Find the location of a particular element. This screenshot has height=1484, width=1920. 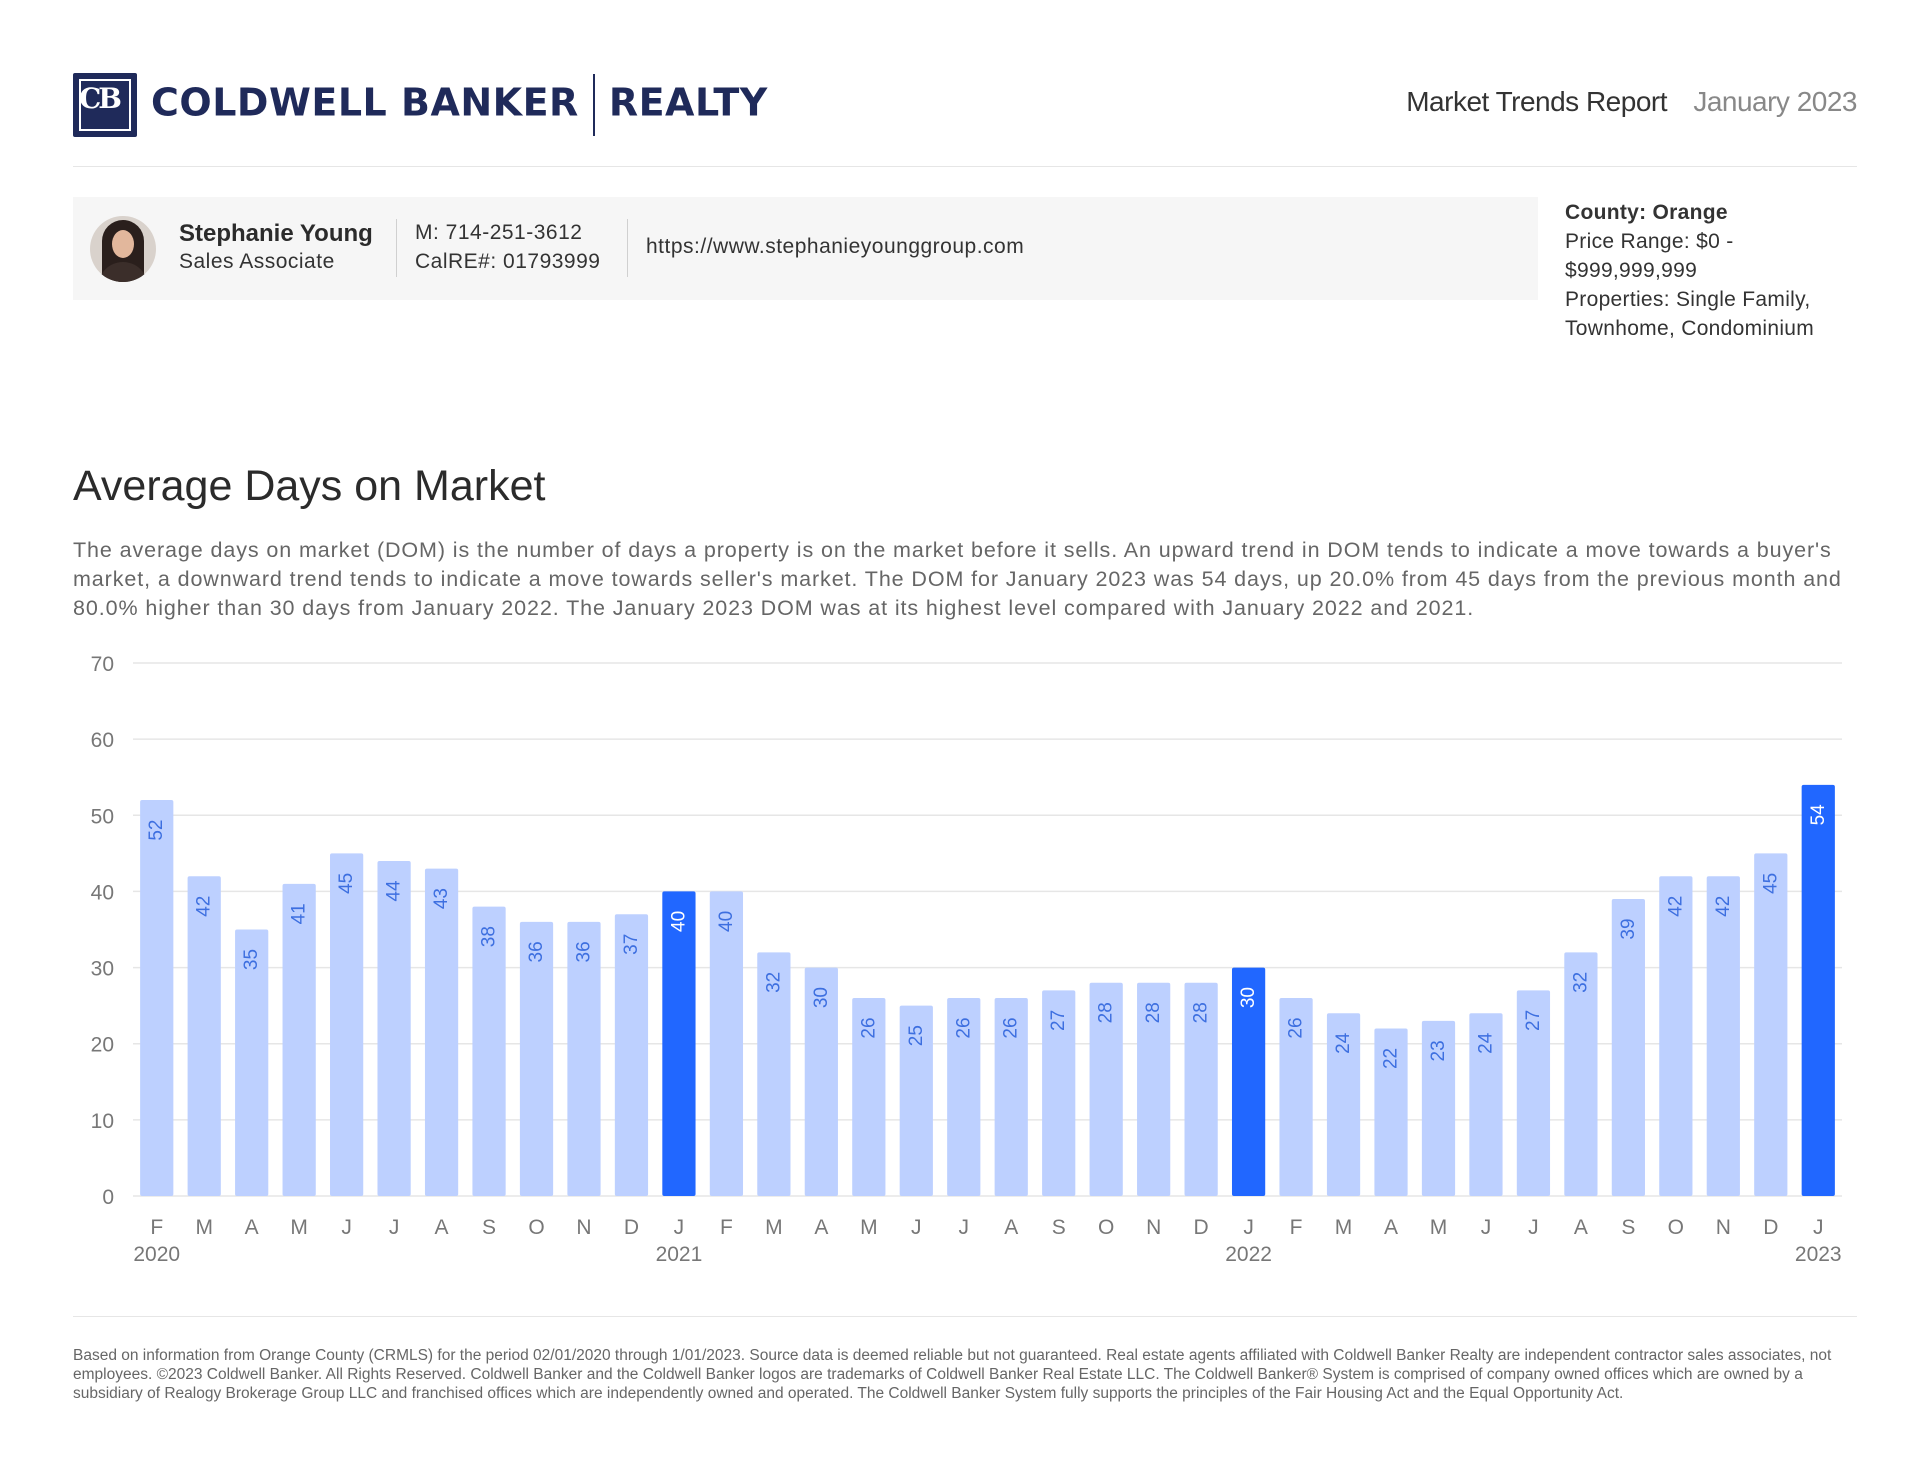

year-label: 2023 is located at coordinates (1818, 1254).